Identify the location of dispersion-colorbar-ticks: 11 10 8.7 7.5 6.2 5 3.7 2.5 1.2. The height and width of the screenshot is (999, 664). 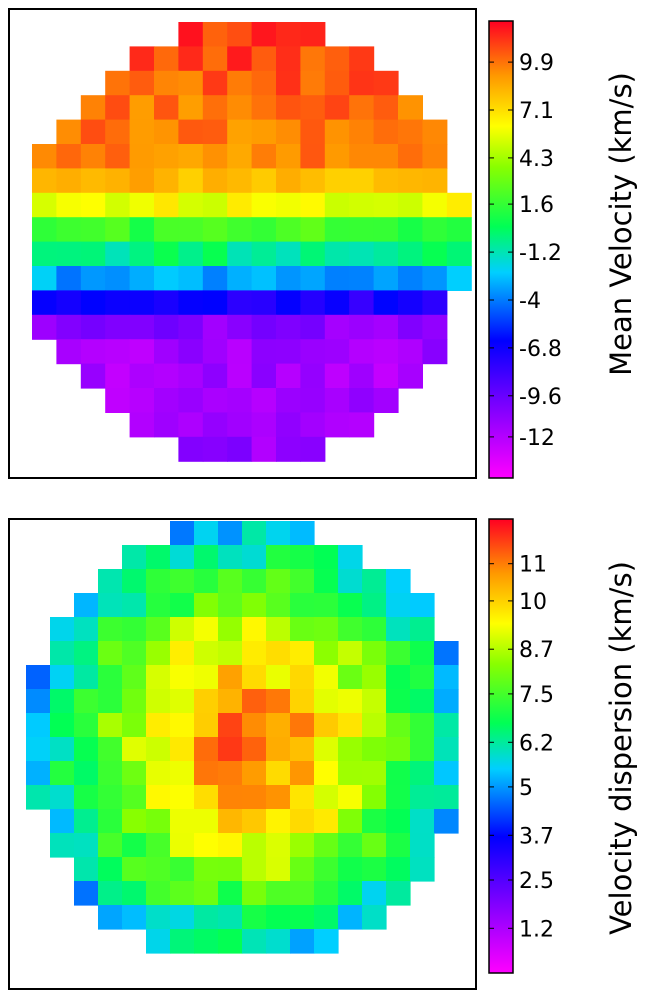
(521, 747).